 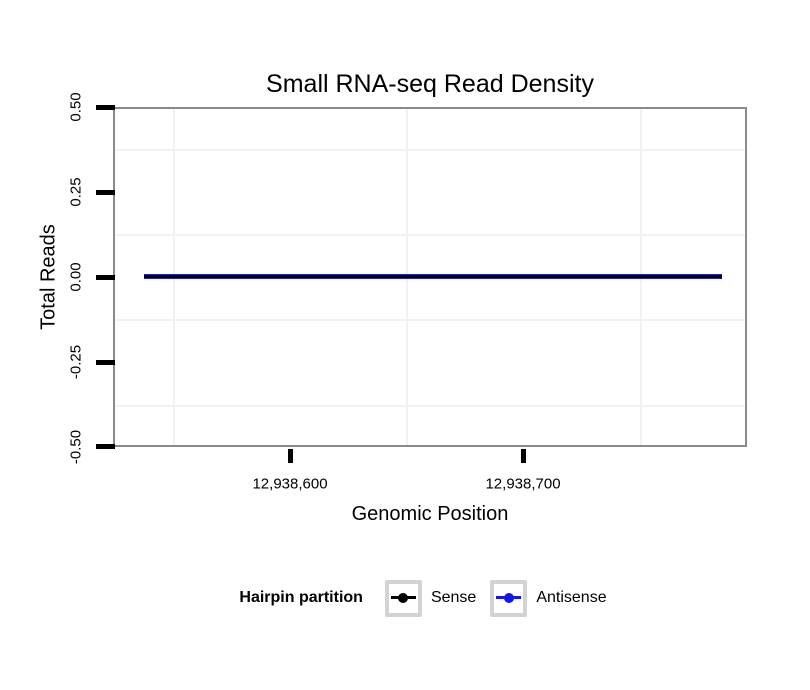 What do you see at coordinates (430, 514) in the screenshot?
I see `x-axis-title: Genomic Position` at bounding box center [430, 514].